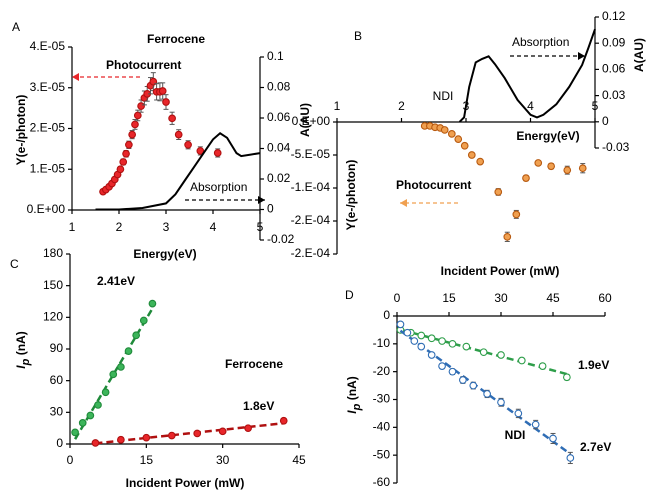 The image size is (647, 492). Describe the element at coordinates (189, 433) in the screenshot. I see `fit-line` at that location.